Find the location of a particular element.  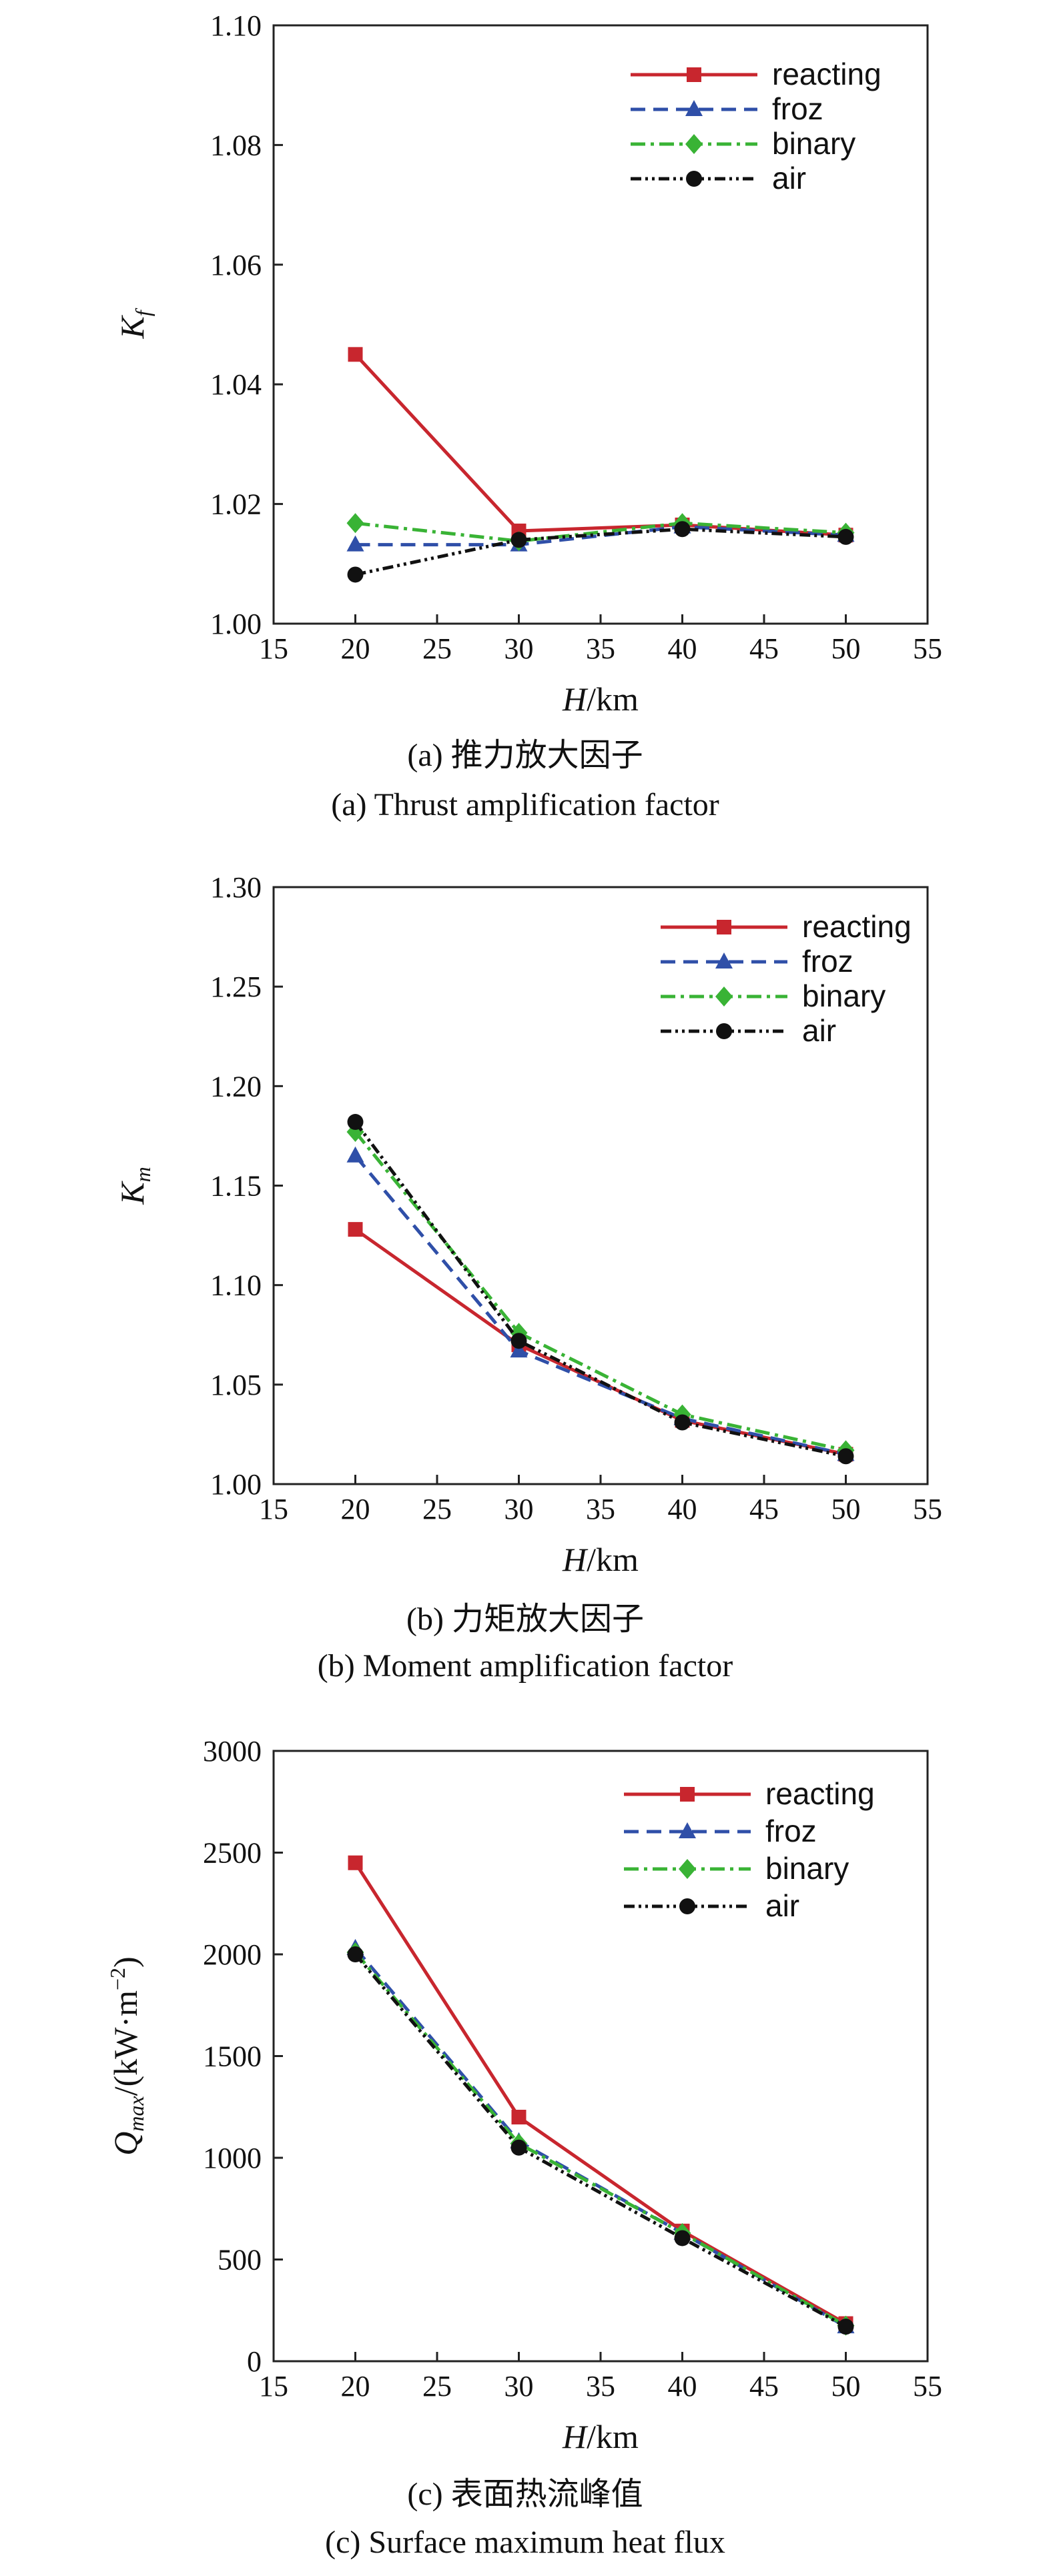

data-point-binary is located at coordinates (355, 523).